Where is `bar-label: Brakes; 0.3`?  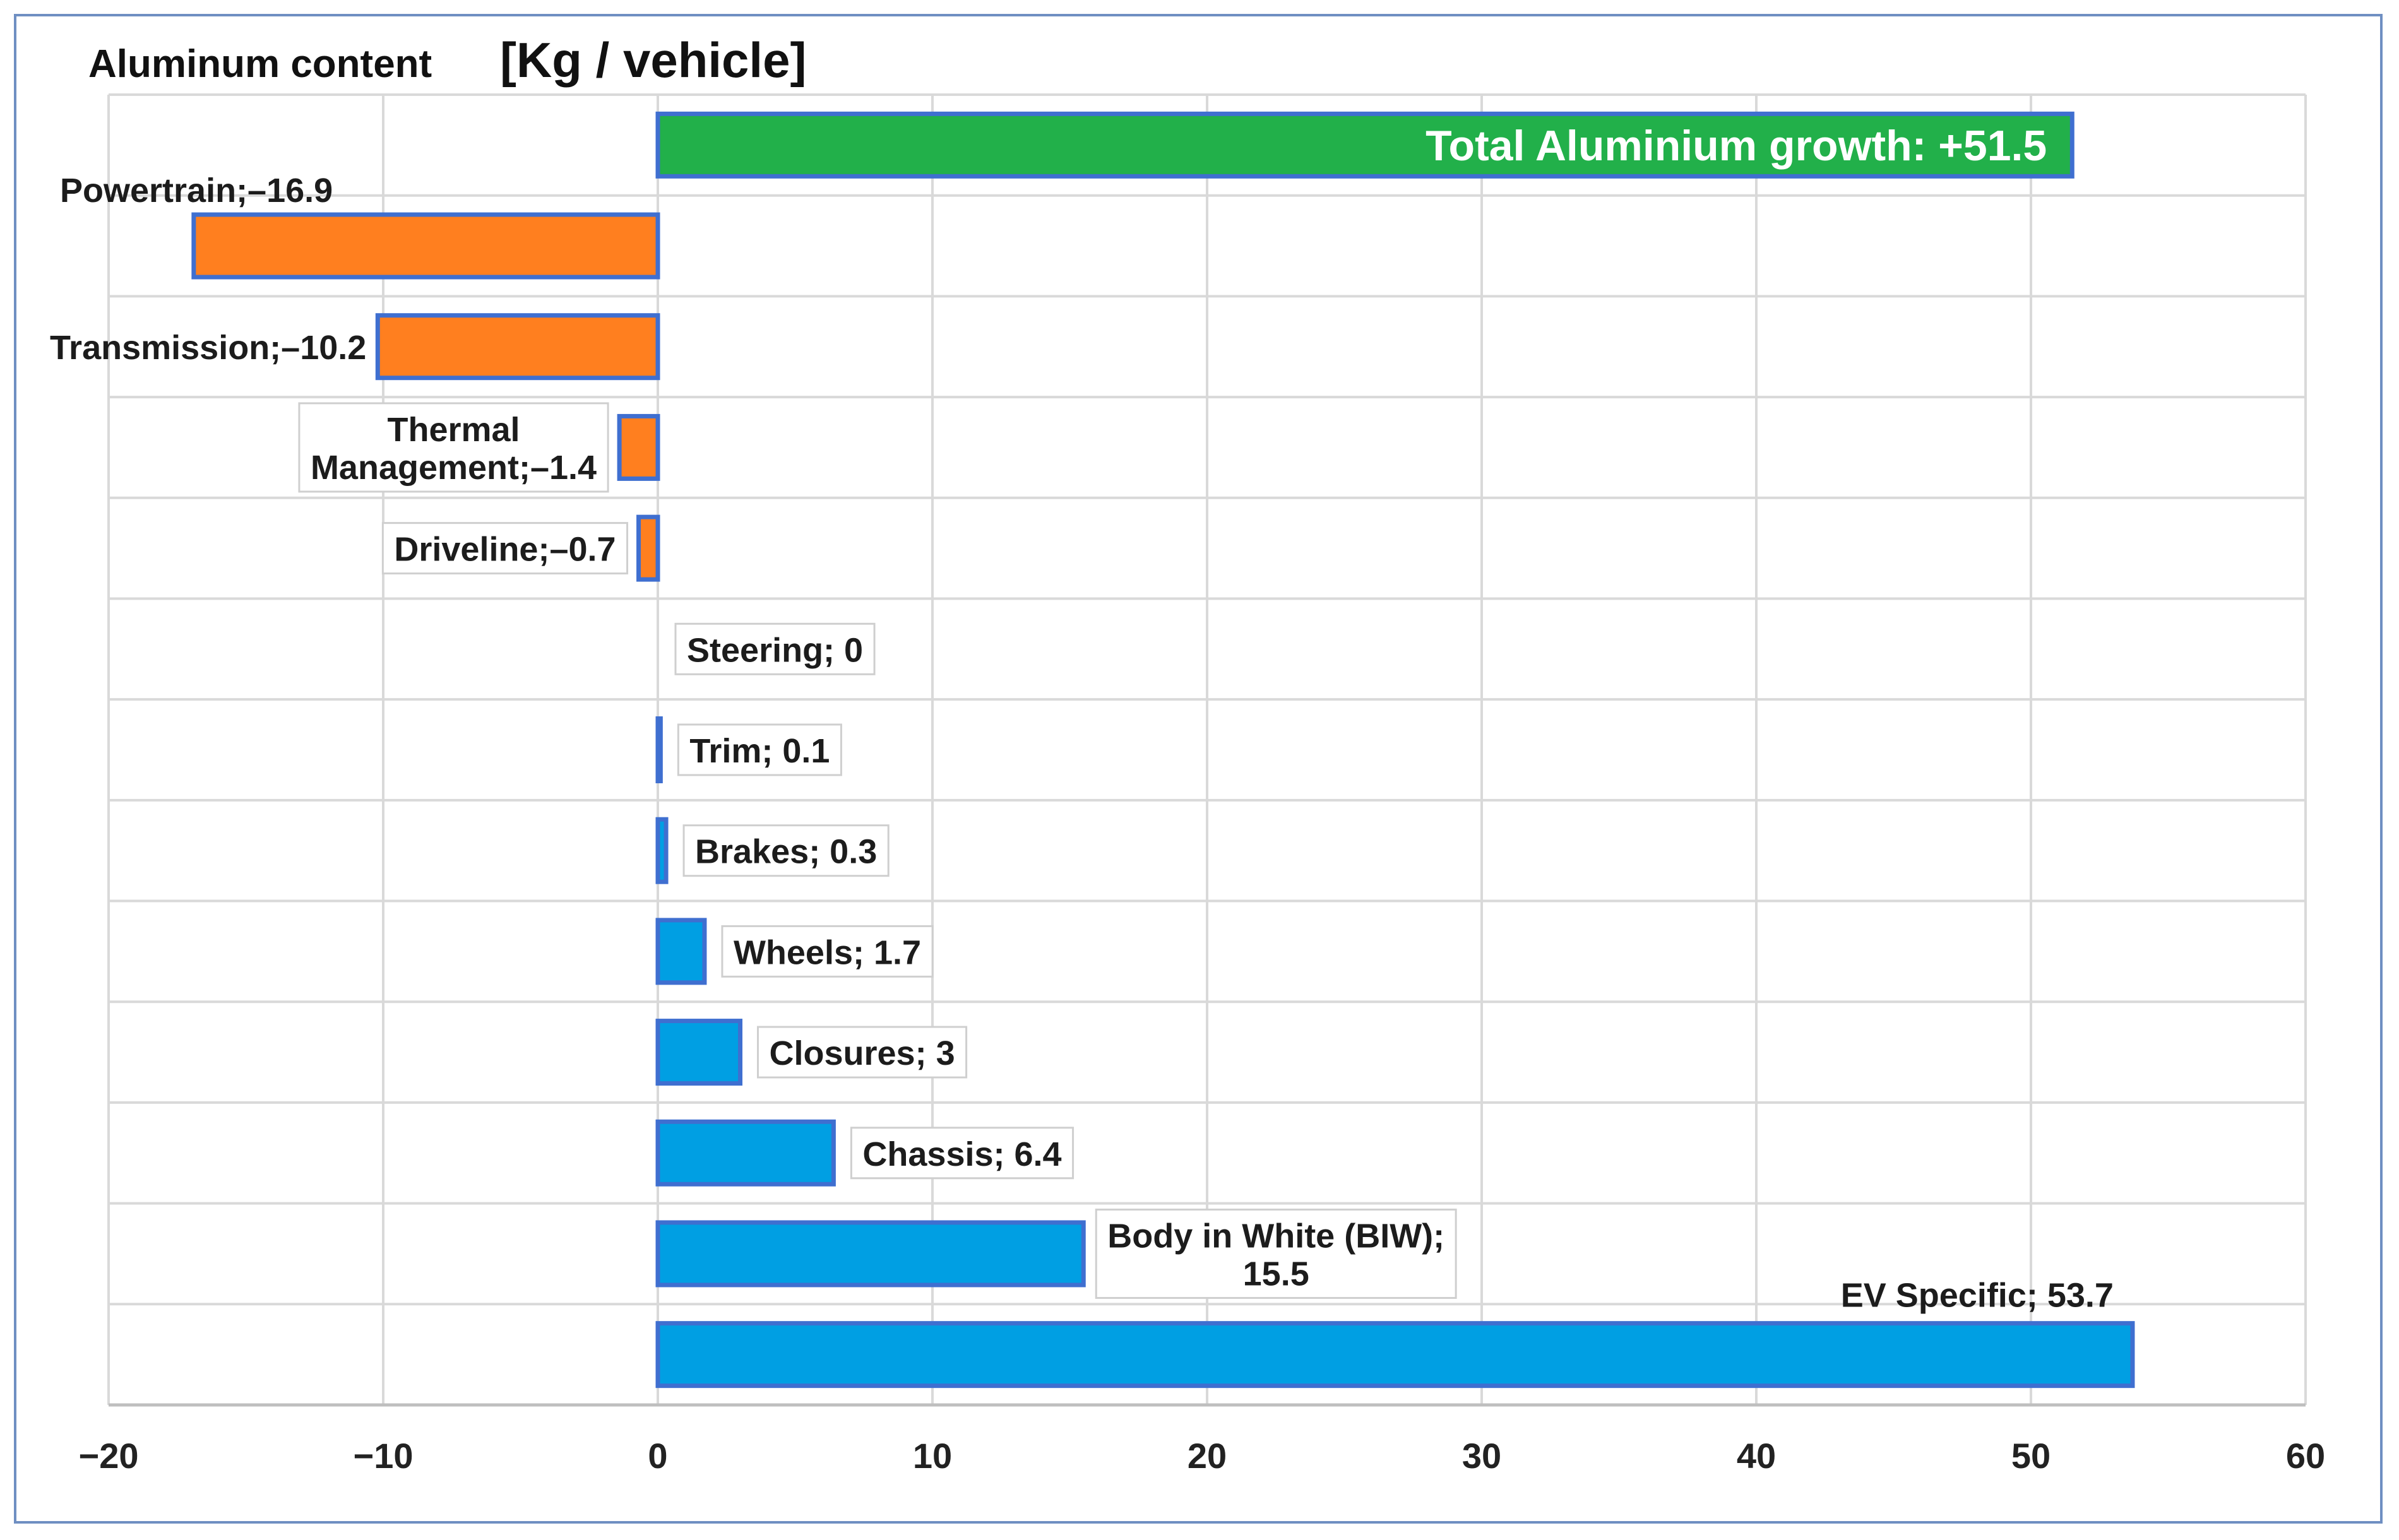 bar-label: Brakes; 0.3 is located at coordinates (786, 850).